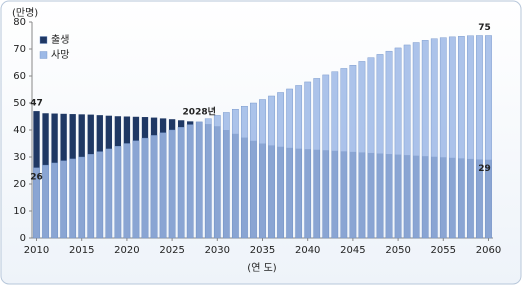 The image size is (522, 285). Describe the element at coordinates (443, 250) in the screenshot. I see `x-tick-label: 2055` at that location.